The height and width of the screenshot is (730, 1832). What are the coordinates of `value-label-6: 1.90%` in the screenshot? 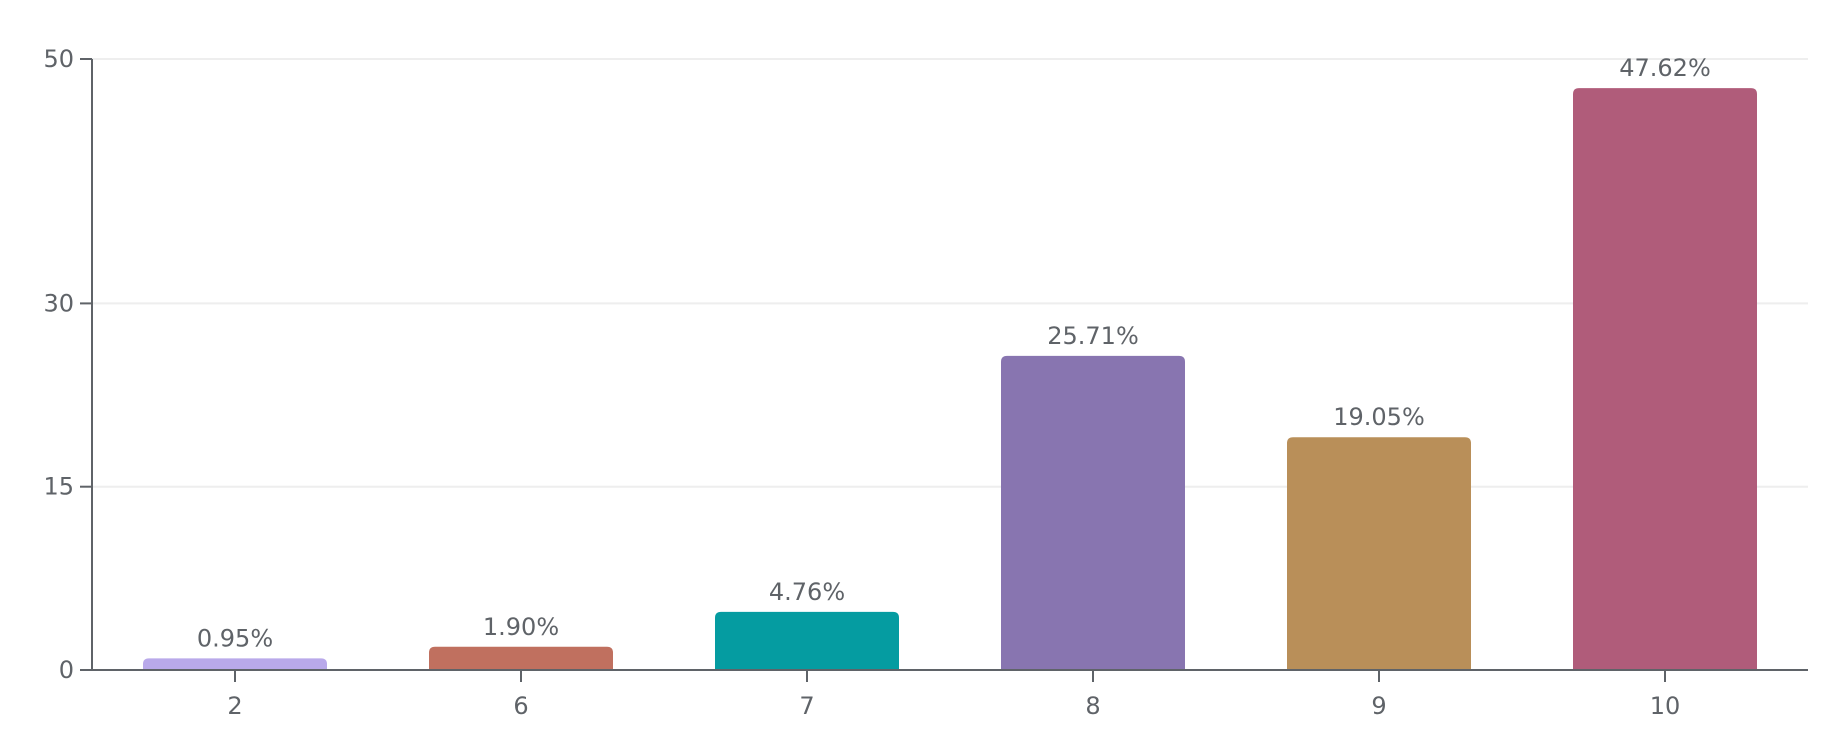 It's located at (521, 627).